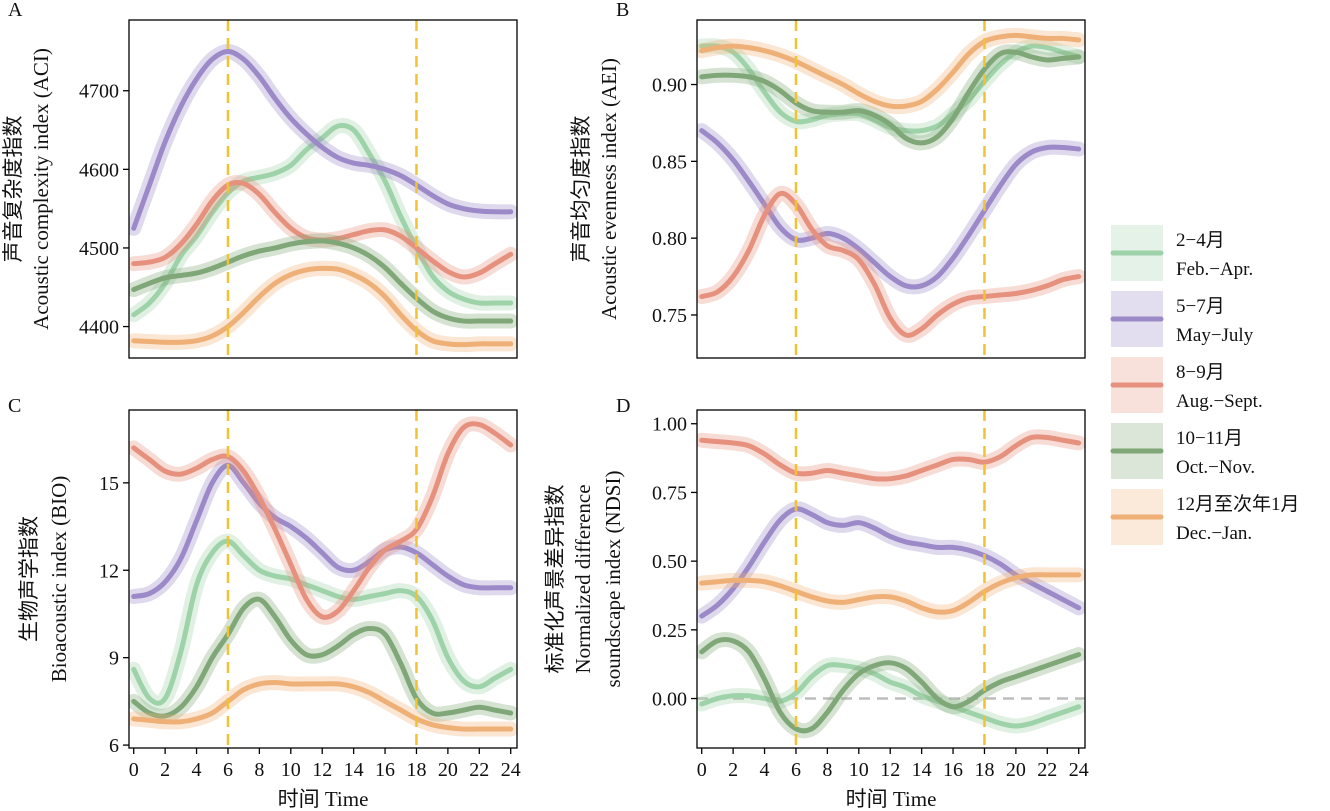 This screenshot has height=811, width=1330. I want to click on y-tick-label: 1.00, so click(669, 425).